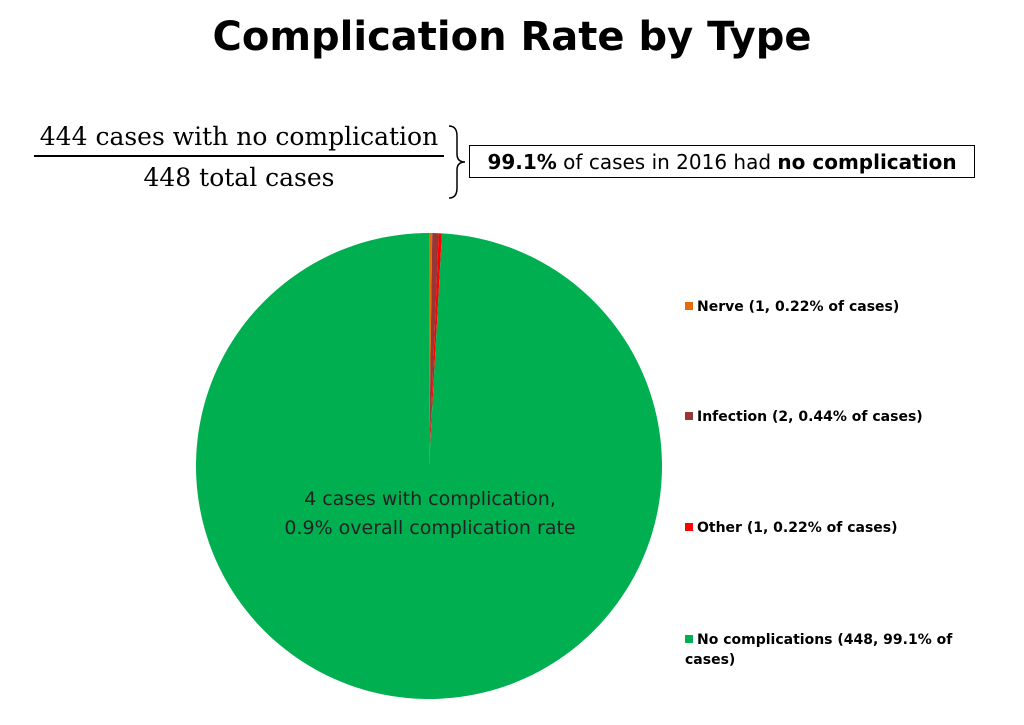 The image size is (1024, 725). I want to click on legend-label-0: Nerve (1, 0.22% of cases), so click(798, 307).